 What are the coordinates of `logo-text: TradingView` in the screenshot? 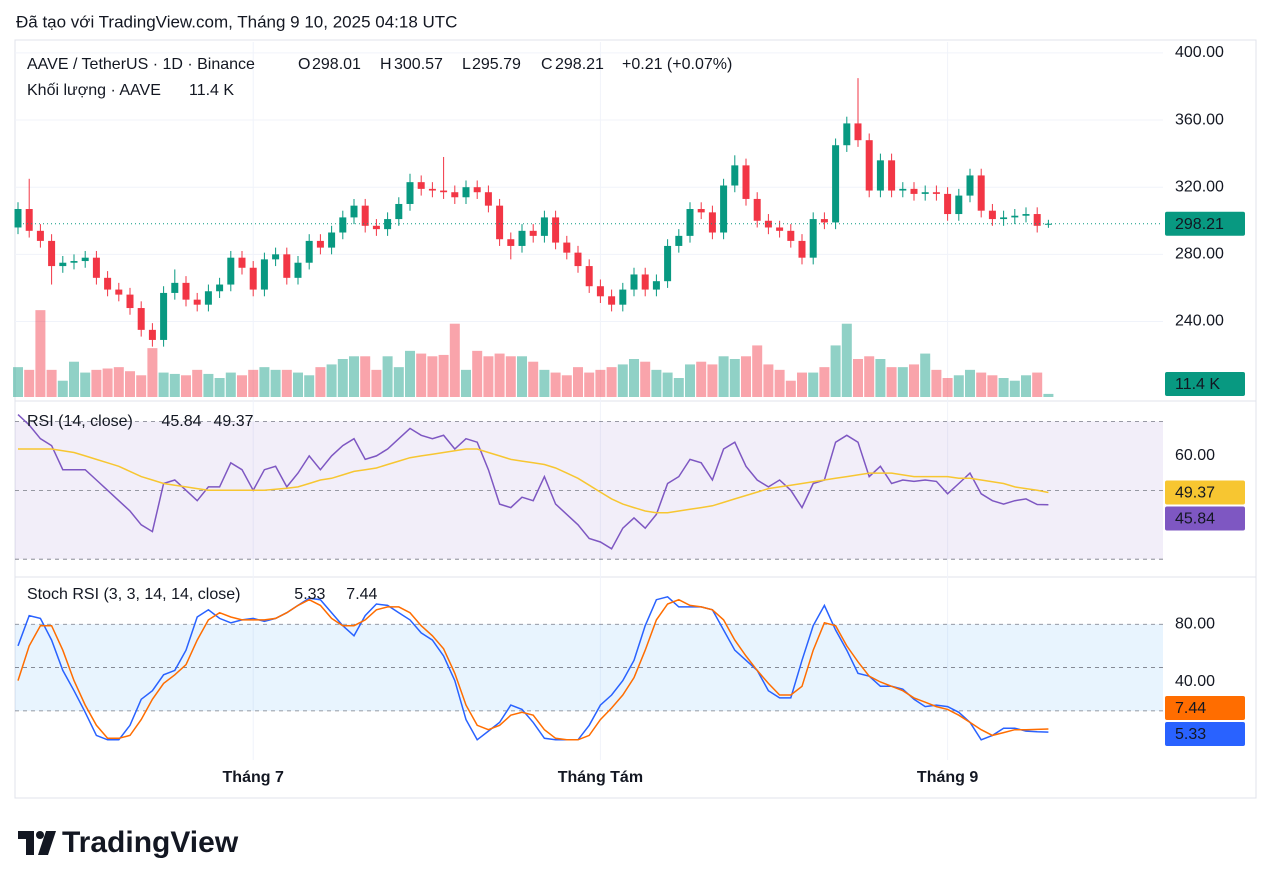 It's located at (150, 842).